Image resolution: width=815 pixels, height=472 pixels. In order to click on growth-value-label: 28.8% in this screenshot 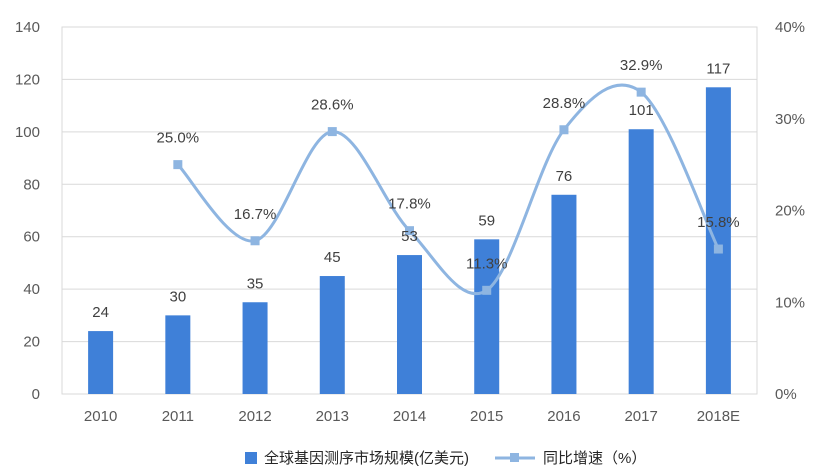, I will do `click(564, 103)`.